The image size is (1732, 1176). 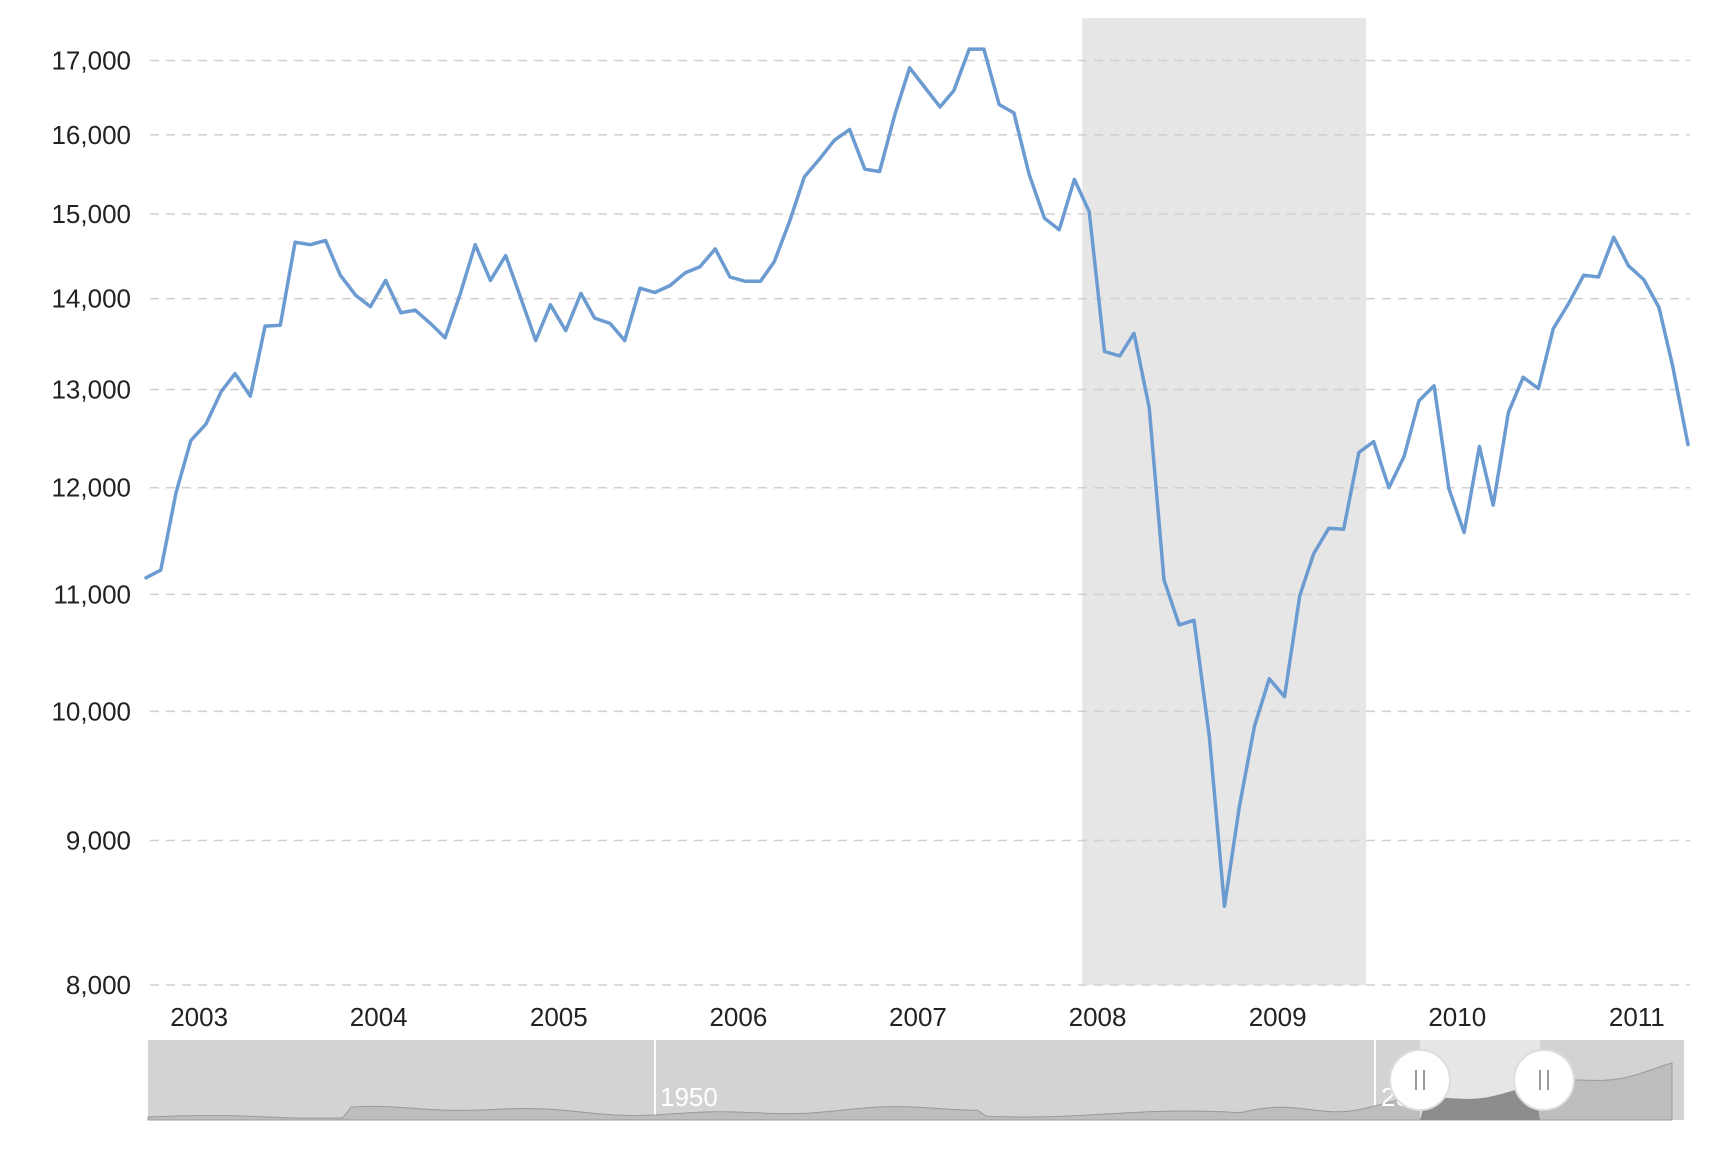 I want to click on recession-shading, so click(x=1224, y=501).